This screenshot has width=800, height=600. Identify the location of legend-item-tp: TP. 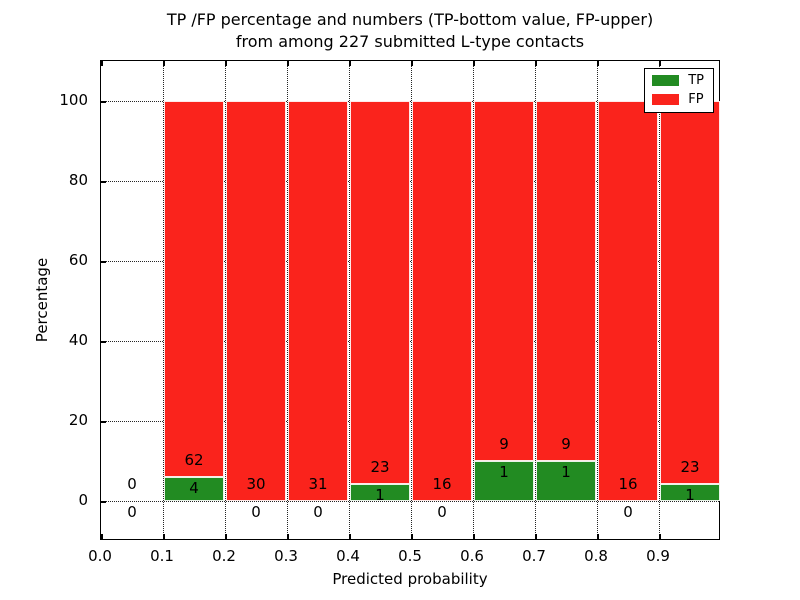
(678, 80).